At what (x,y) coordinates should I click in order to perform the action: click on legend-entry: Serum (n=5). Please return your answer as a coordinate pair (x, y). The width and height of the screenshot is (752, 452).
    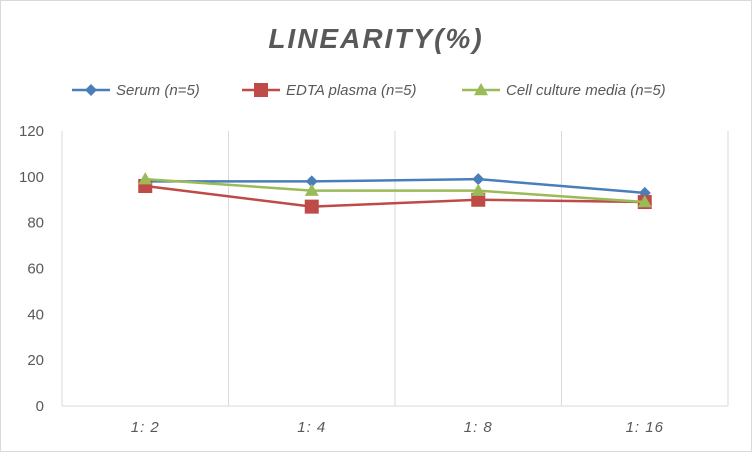
    Looking at the image, I should click on (136, 90).